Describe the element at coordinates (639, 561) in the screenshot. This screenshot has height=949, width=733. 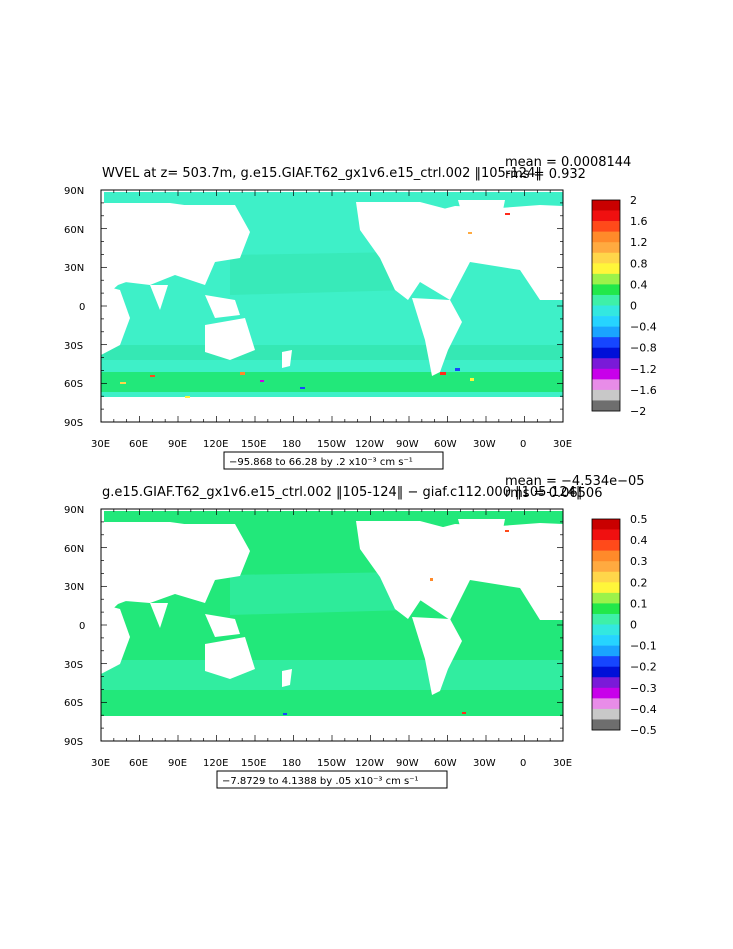
I see `colorbar-label: 0.3` at that location.